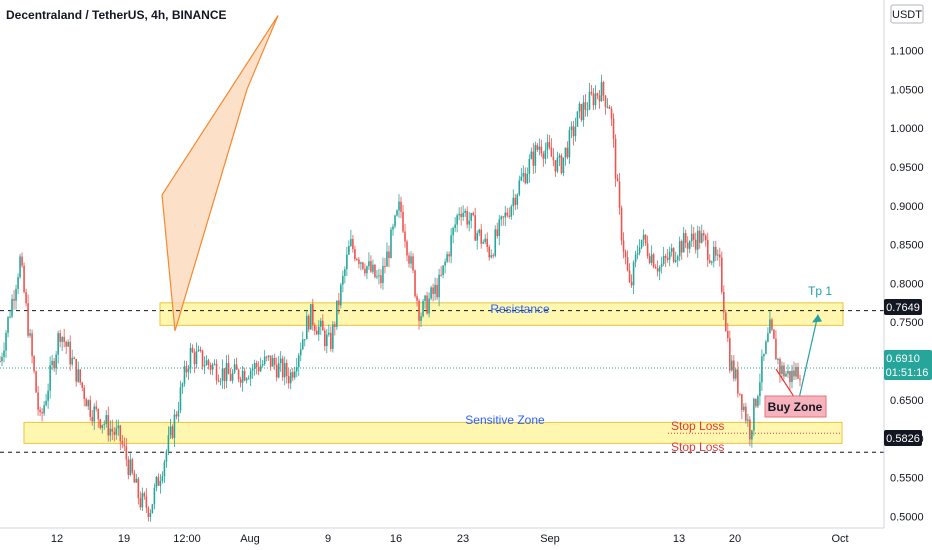 The width and height of the screenshot is (932, 550). What do you see at coordinates (116, 15) in the screenshot?
I see `chart-title: Decentraland / TetherUS, 4h, BINANCE` at bounding box center [116, 15].